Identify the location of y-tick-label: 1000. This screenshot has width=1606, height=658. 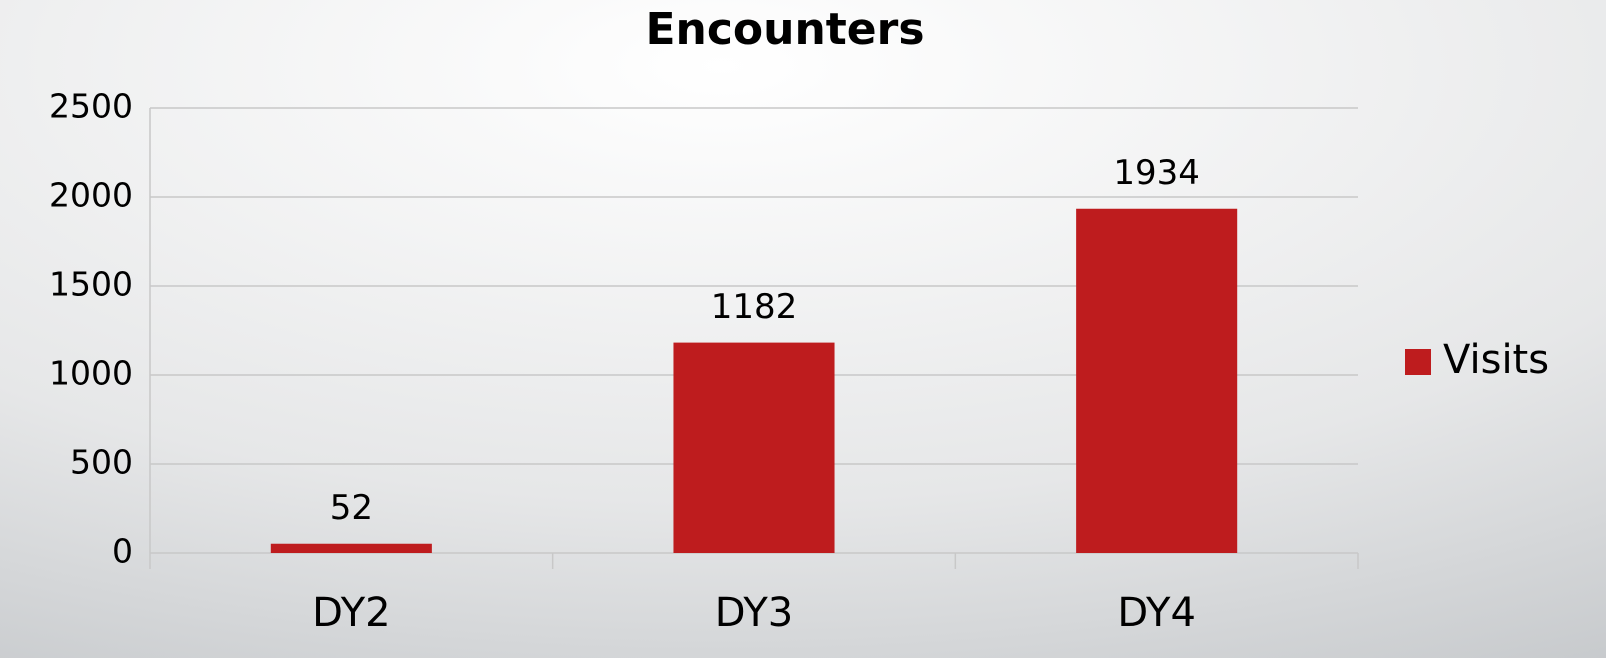
(91, 373).